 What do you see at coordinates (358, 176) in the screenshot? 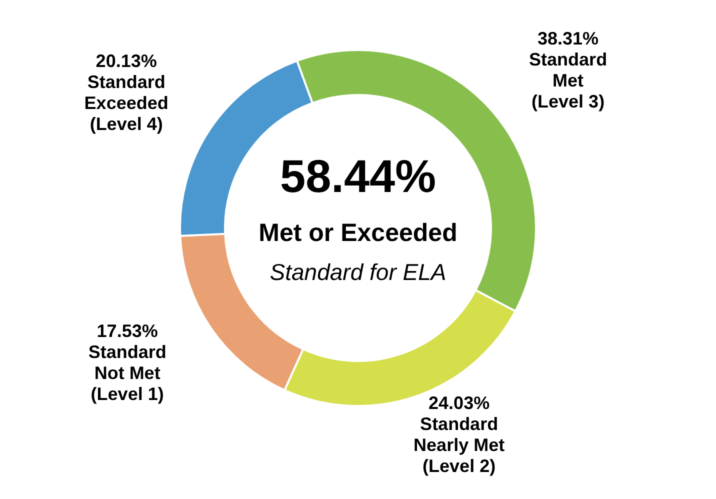
I see `text: 58.44%` at bounding box center [358, 176].